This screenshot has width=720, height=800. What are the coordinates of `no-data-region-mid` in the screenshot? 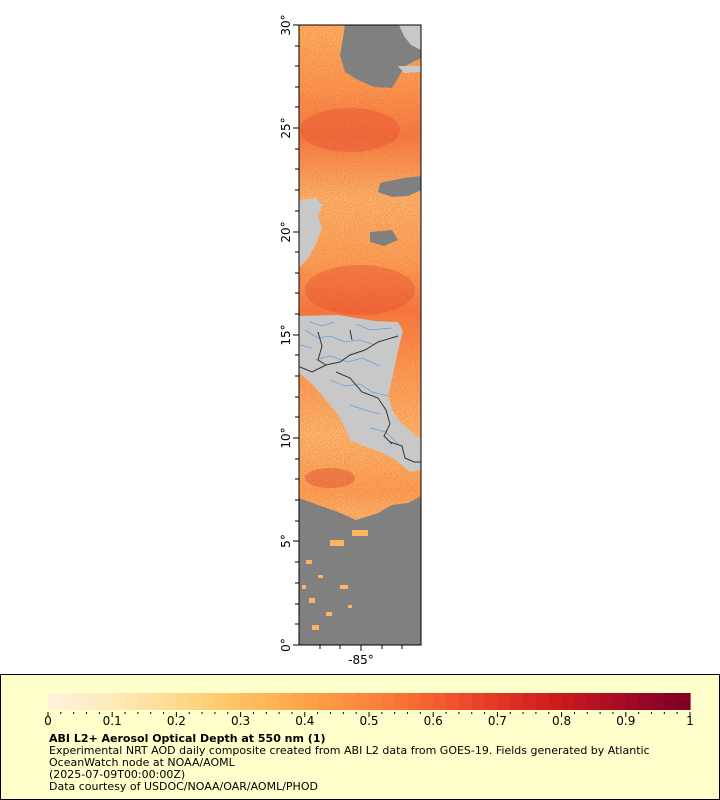 It's located at (399, 186).